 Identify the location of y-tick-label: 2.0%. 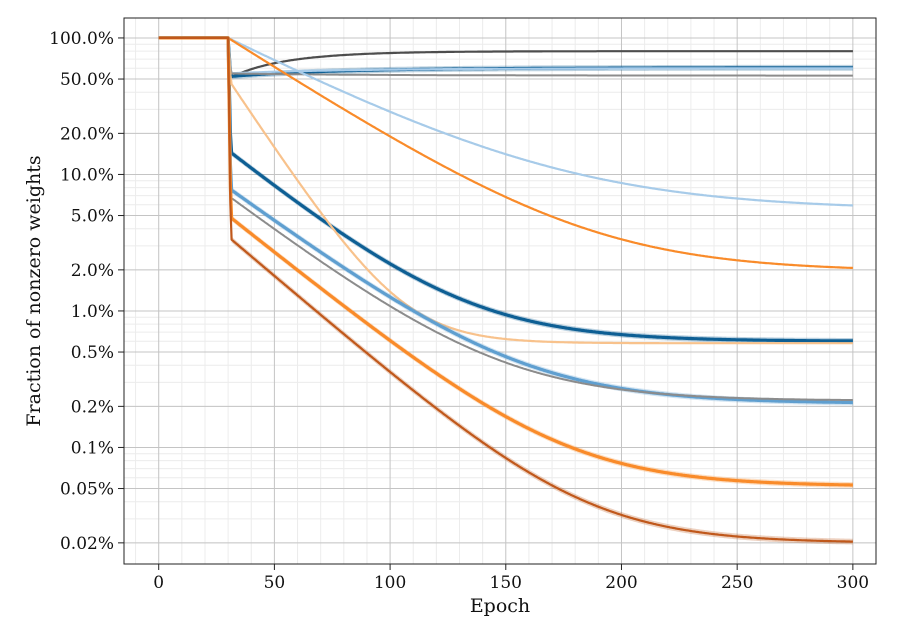
(92, 271).